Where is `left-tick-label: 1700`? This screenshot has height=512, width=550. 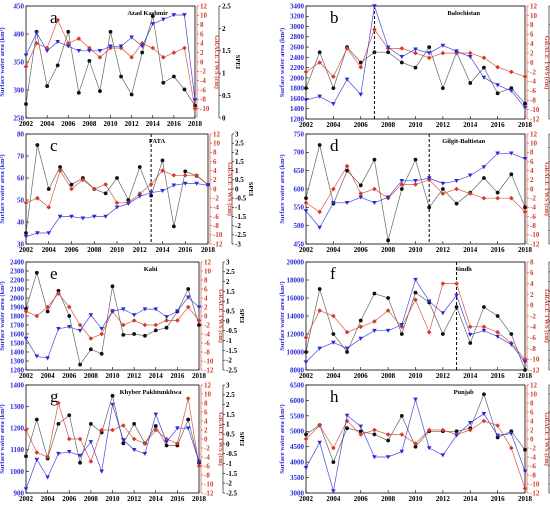 left-tick-label: 1700 is located at coordinates (17, 325).